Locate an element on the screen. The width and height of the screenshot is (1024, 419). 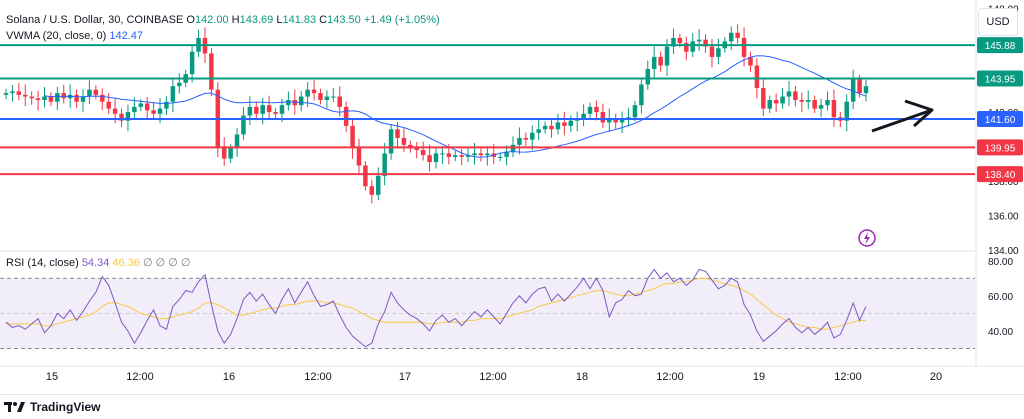
change-value: +1.49 (+1.05%) is located at coordinates (401, 20).